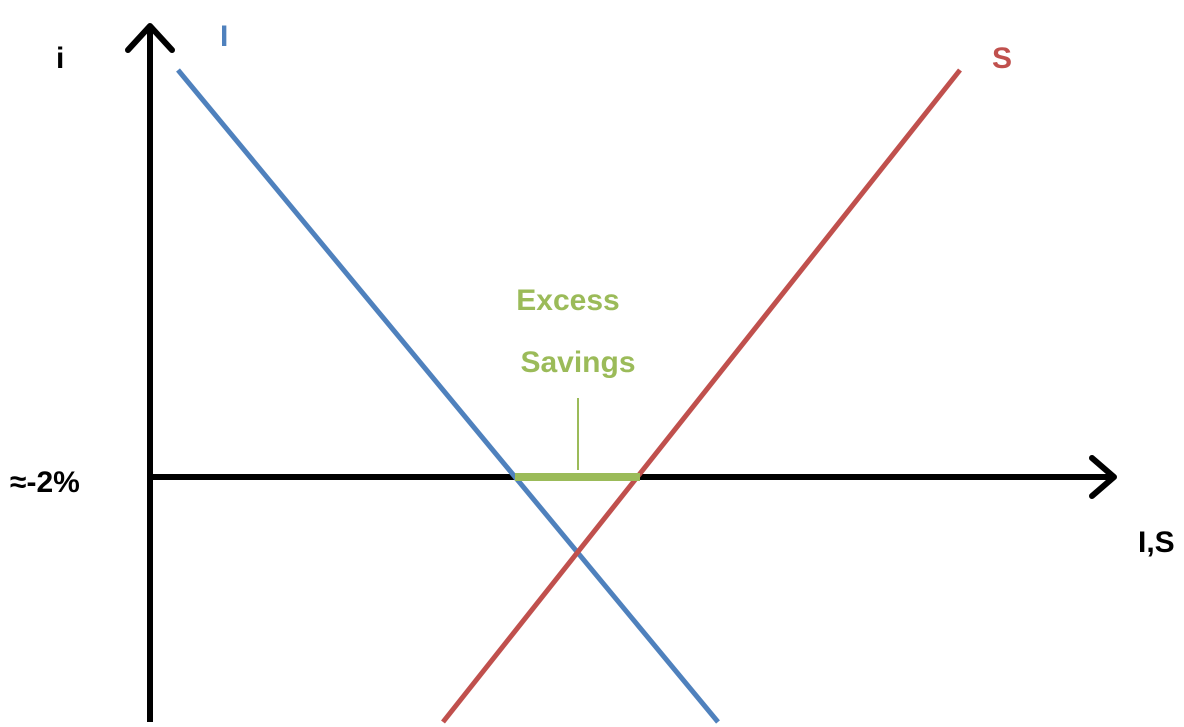 The width and height of the screenshot is (1184, 727). What do you see at coordinates (577, 362) in the screenshot?
I see `annotation-line: Savings` at bounding box center [577, 362].